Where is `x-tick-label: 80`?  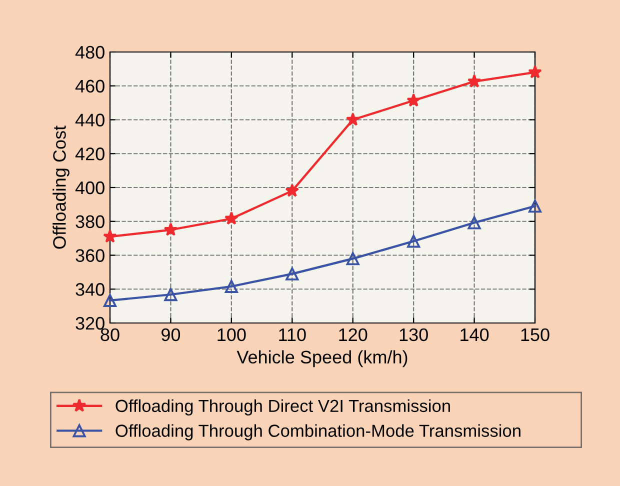 x-tick-label: 80 is located at coordinates (110, 335).